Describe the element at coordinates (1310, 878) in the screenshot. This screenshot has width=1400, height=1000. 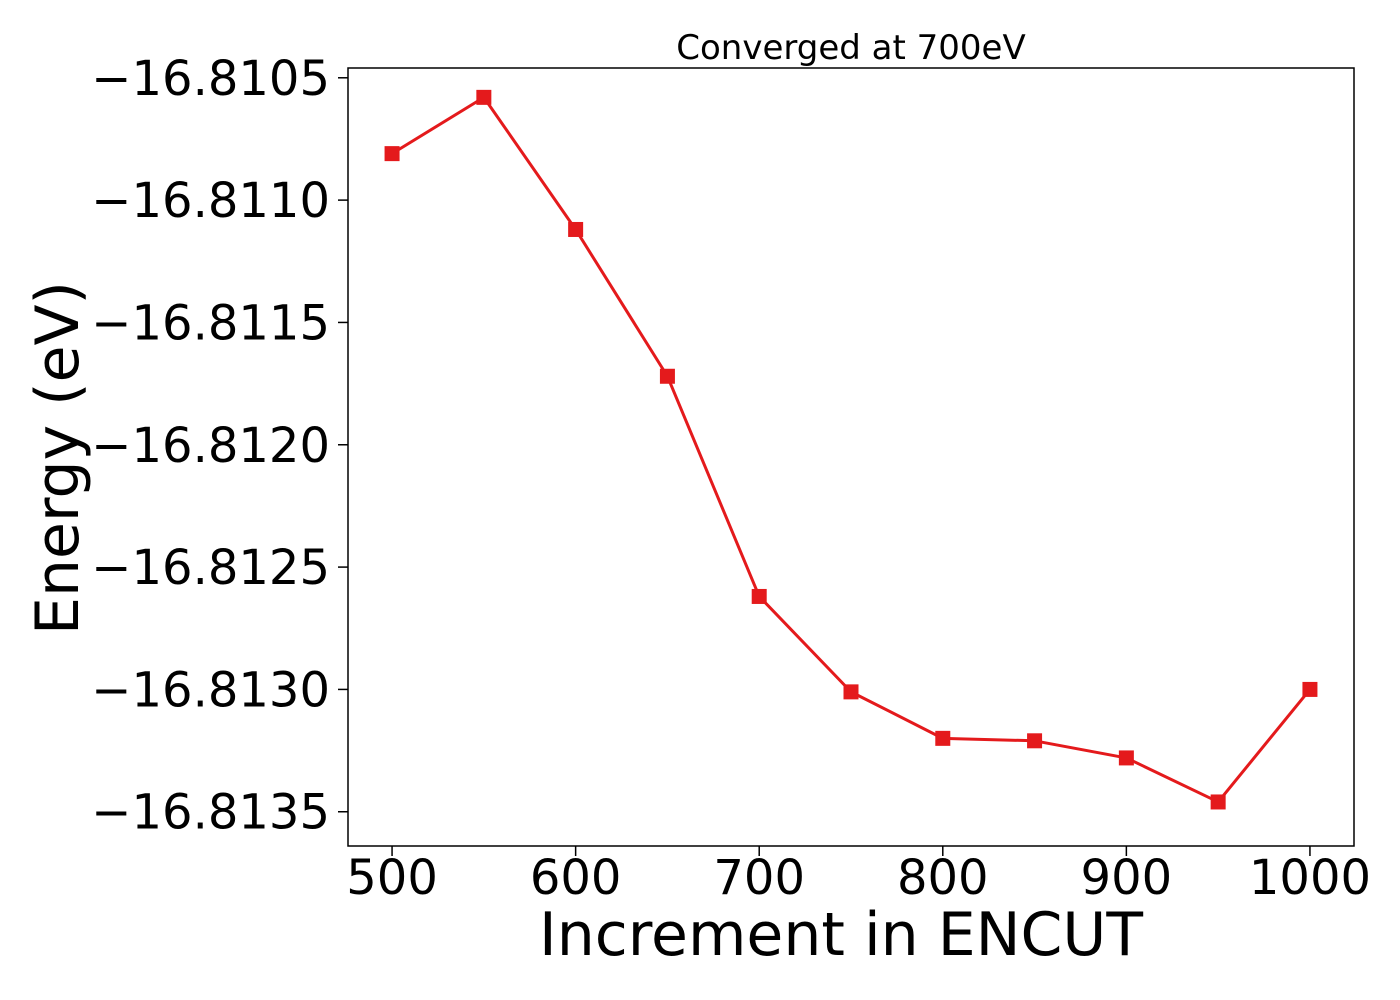
I see `x-tick-label: 1000` at that location.